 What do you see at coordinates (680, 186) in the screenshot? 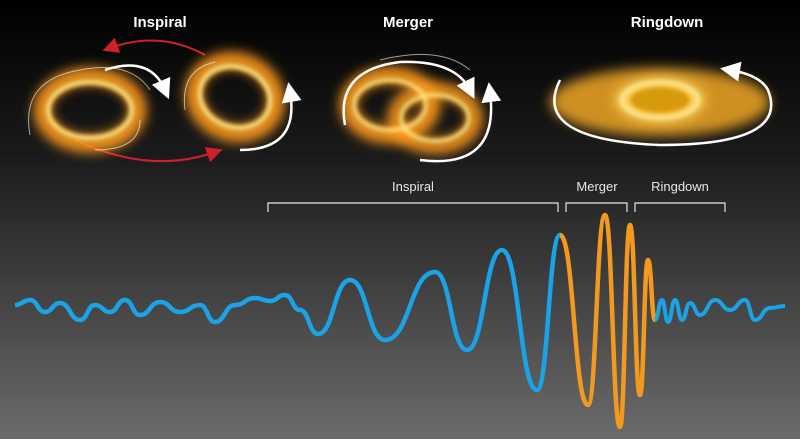
I see `phase-label: Ringdown` at bounding box center [680, 186].